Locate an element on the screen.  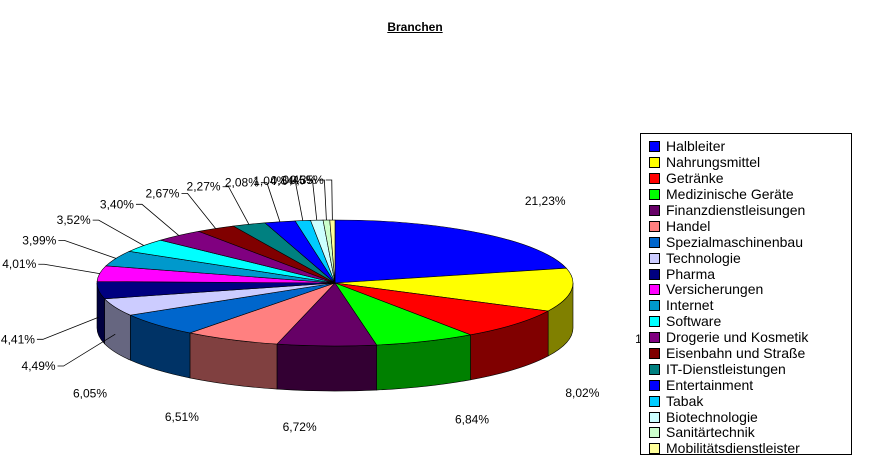
percent-label: 6,51% is located at coordinates (182, 417).